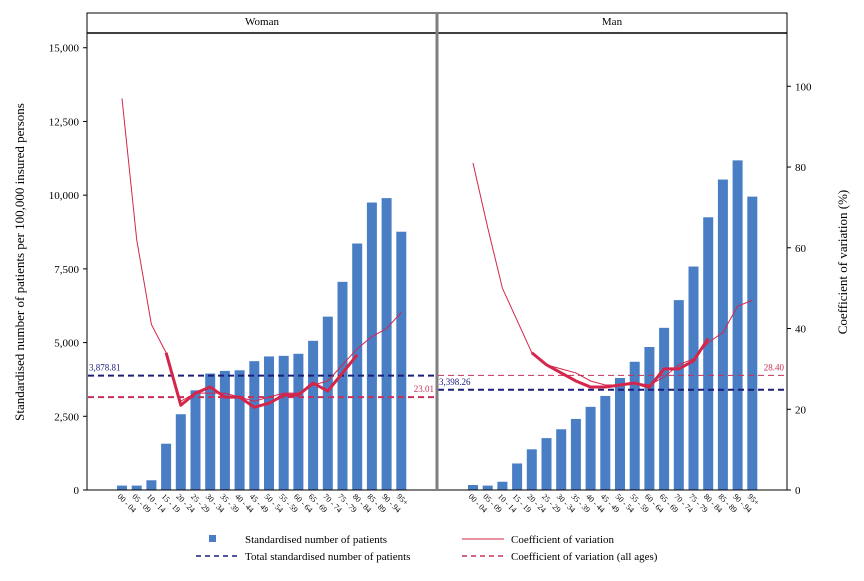 The image size is (864, 581). Describe the element at coordinates (798, 491) in the screenshot. I see `y-tick-label-right: 0` at that location.